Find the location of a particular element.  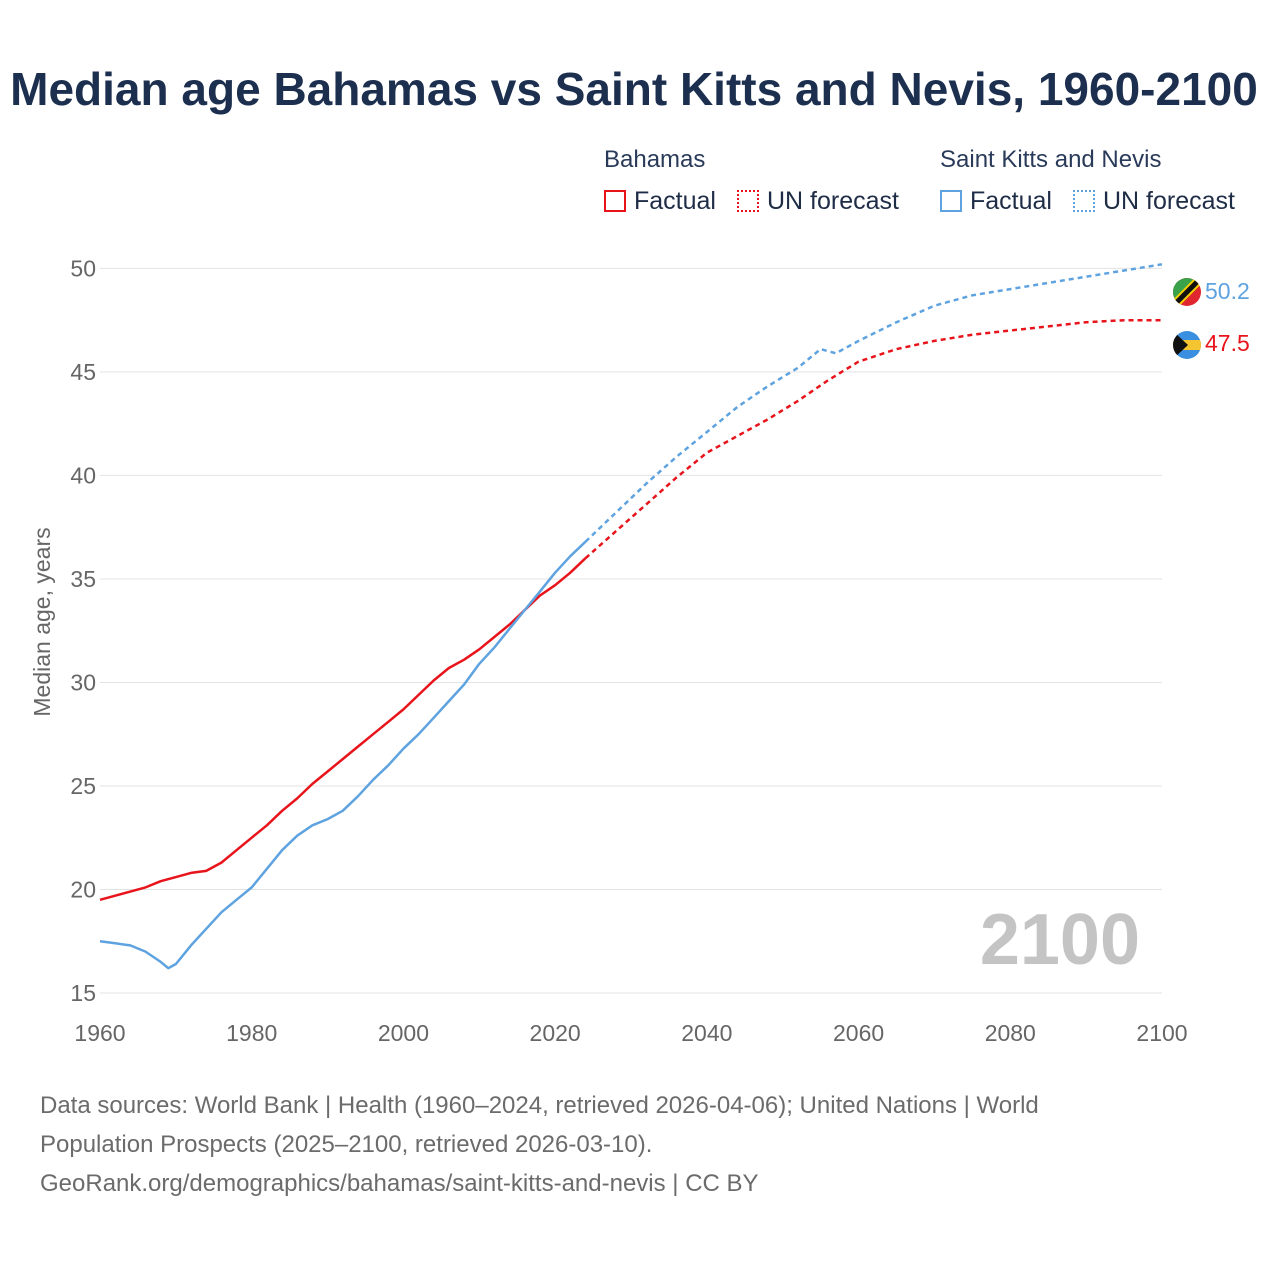

legend-group-saint-kitts-and-nevis: Saint Kitts and Nevis is located at coordinates (1051, 159).